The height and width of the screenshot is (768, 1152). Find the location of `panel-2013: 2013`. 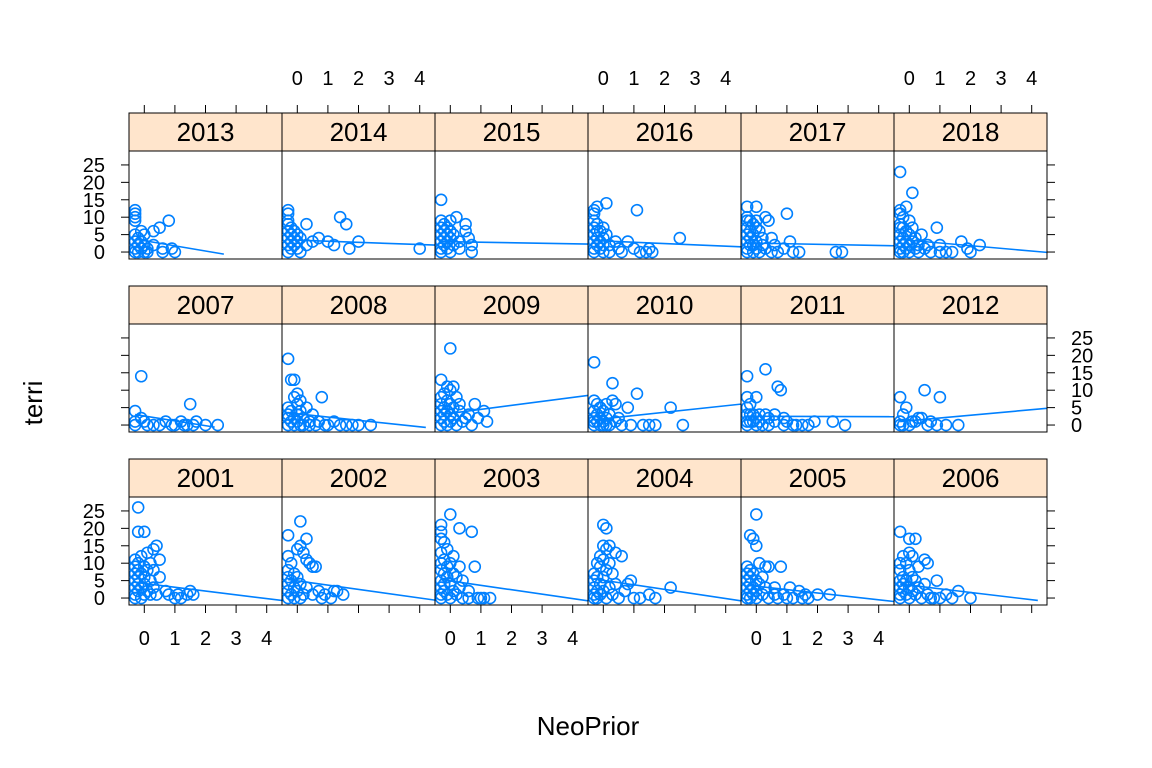

panel-2013: 2013 is located at coordinates (205, 186).